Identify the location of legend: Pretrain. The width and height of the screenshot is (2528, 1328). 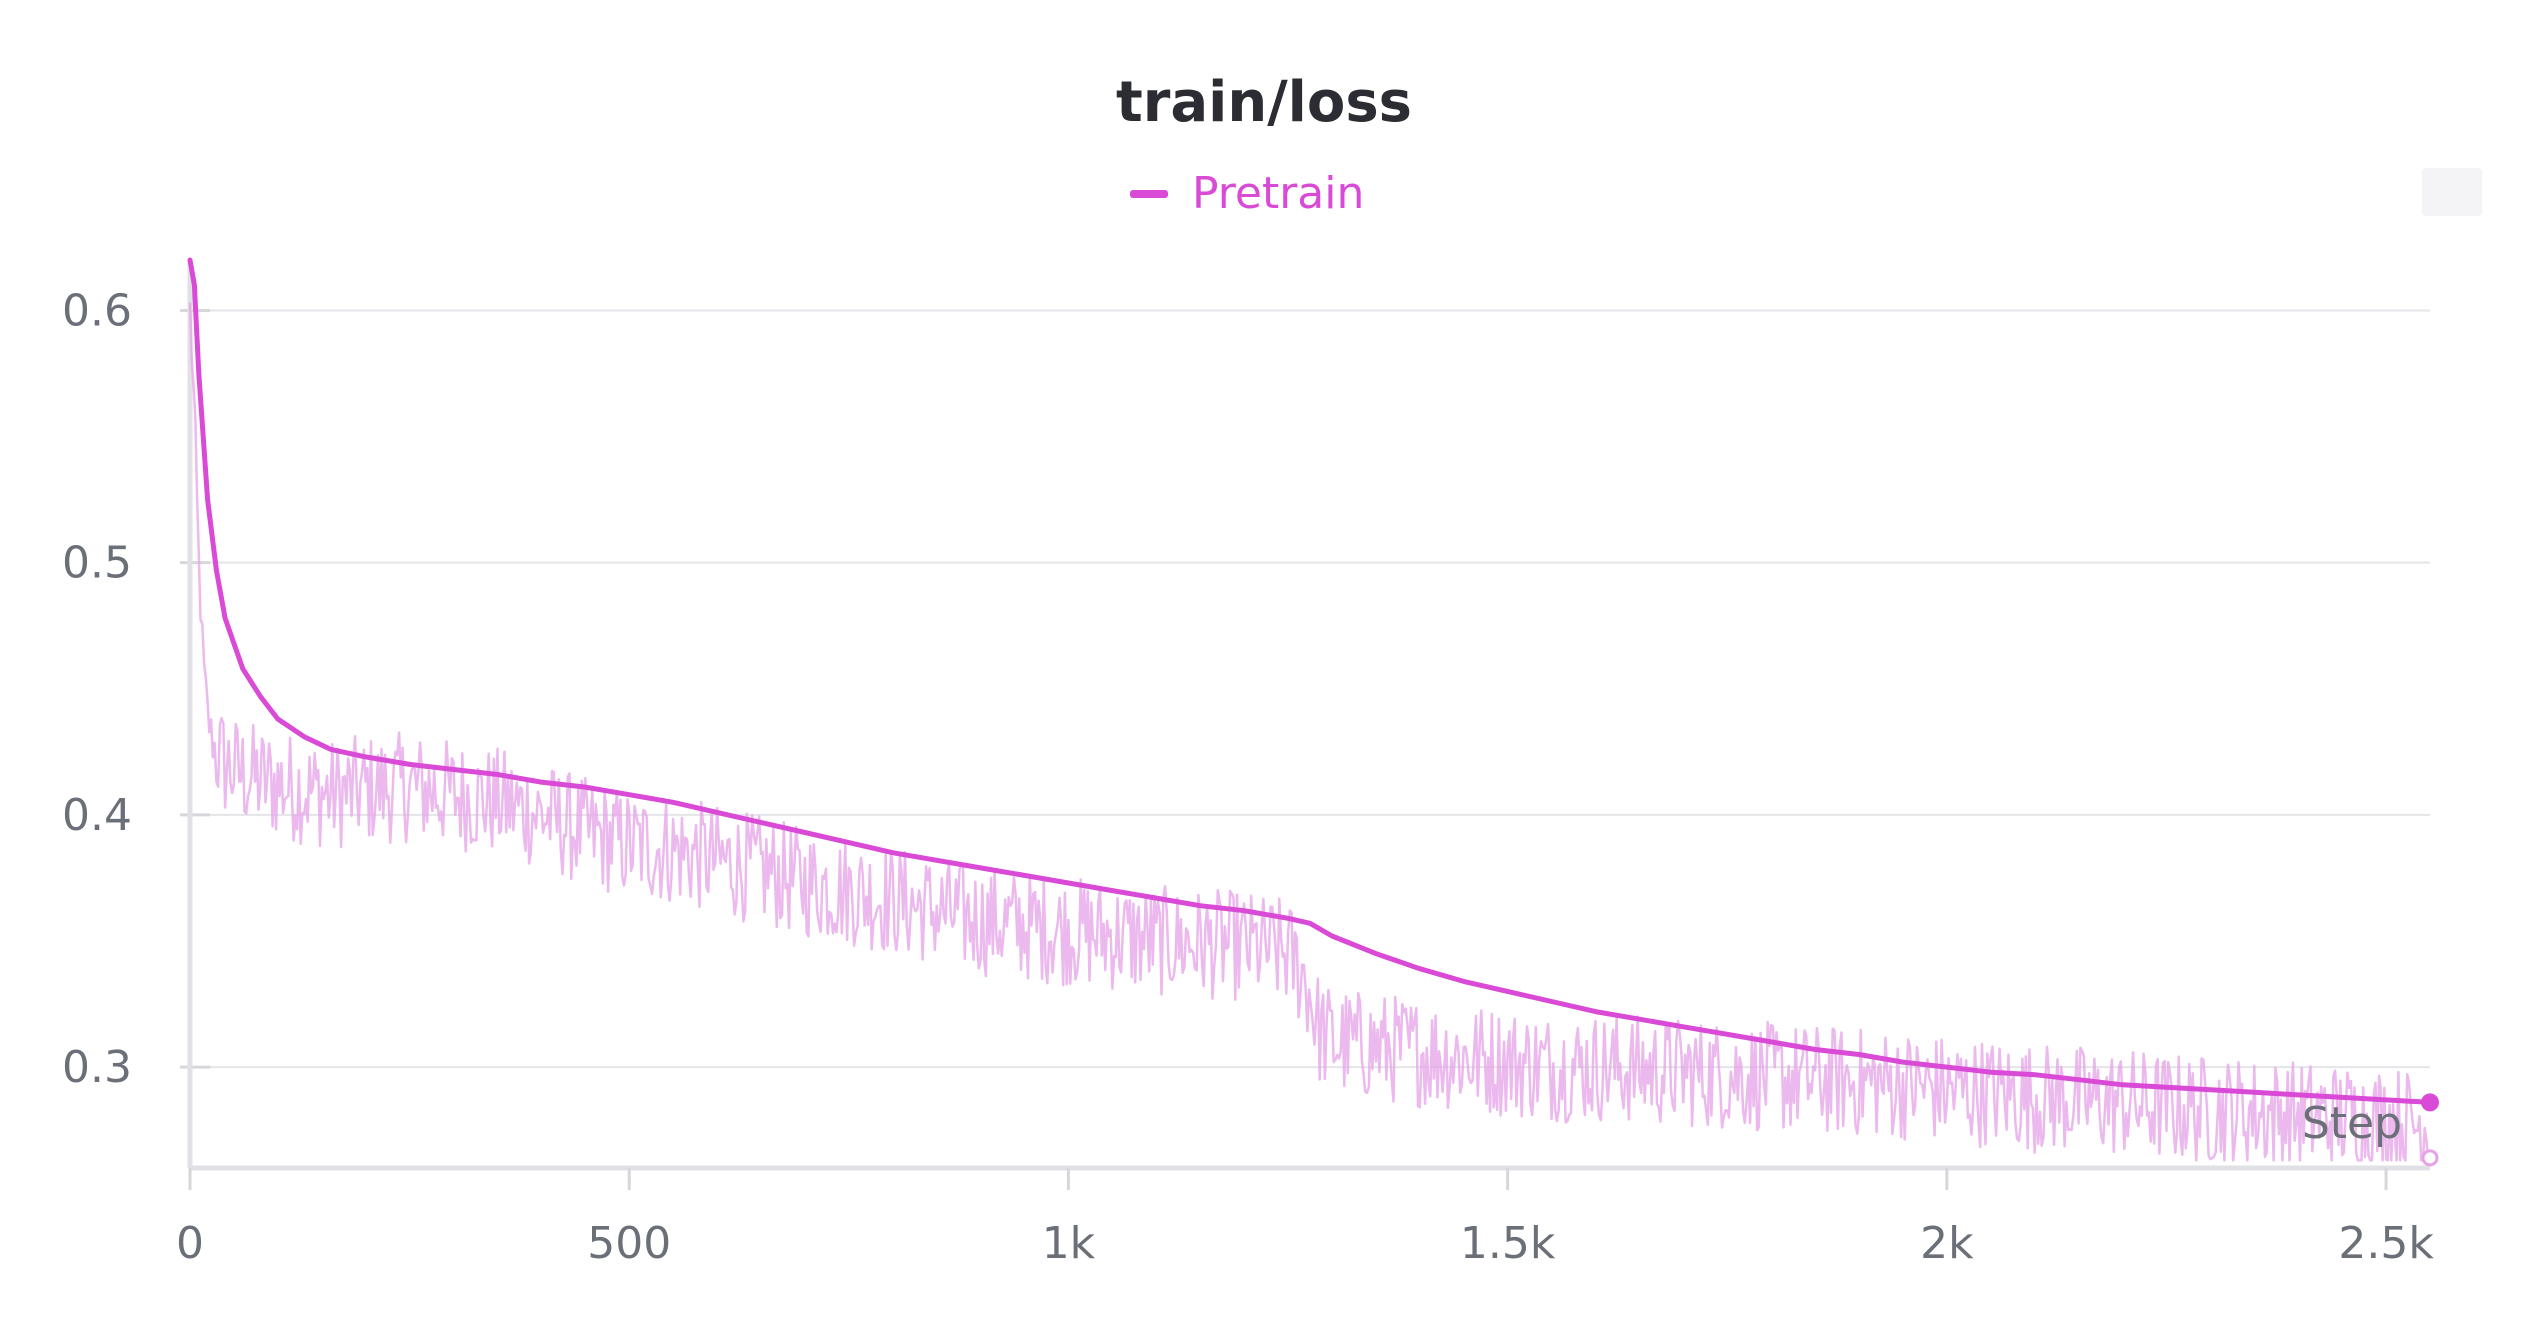
(1247, 193).